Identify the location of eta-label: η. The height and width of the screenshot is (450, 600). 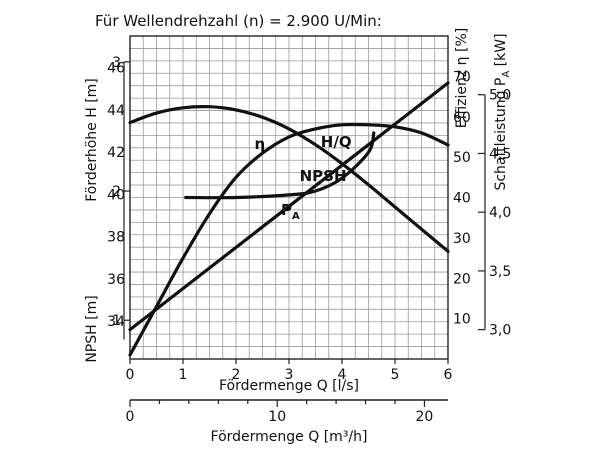
(260, 144).